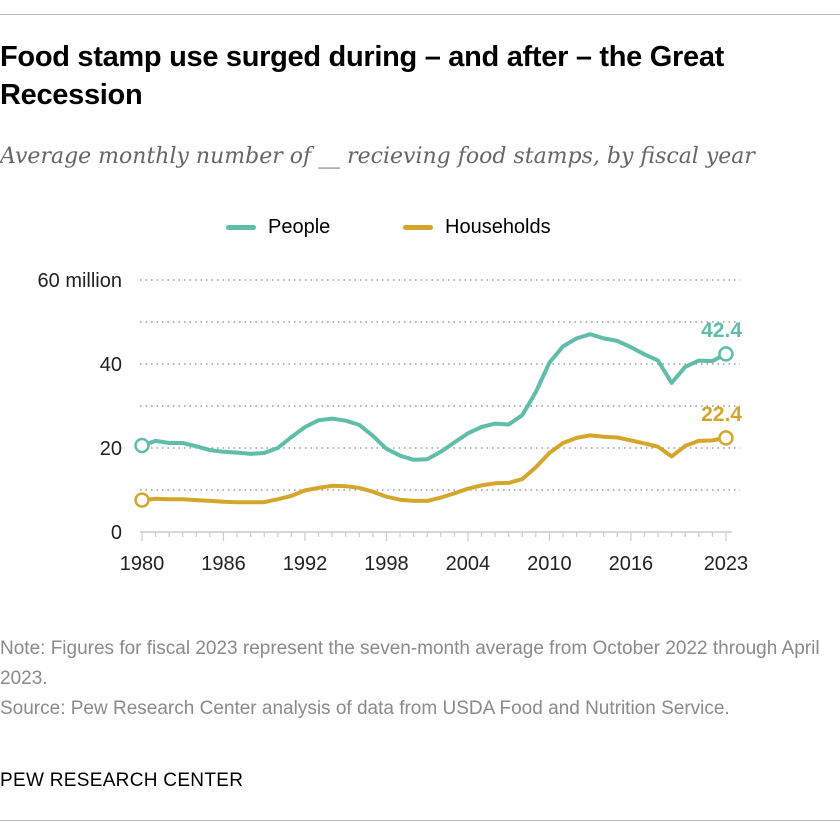 The image size is (840, 834). I want to click on end-data-label: 22.4, so click(721, 414).